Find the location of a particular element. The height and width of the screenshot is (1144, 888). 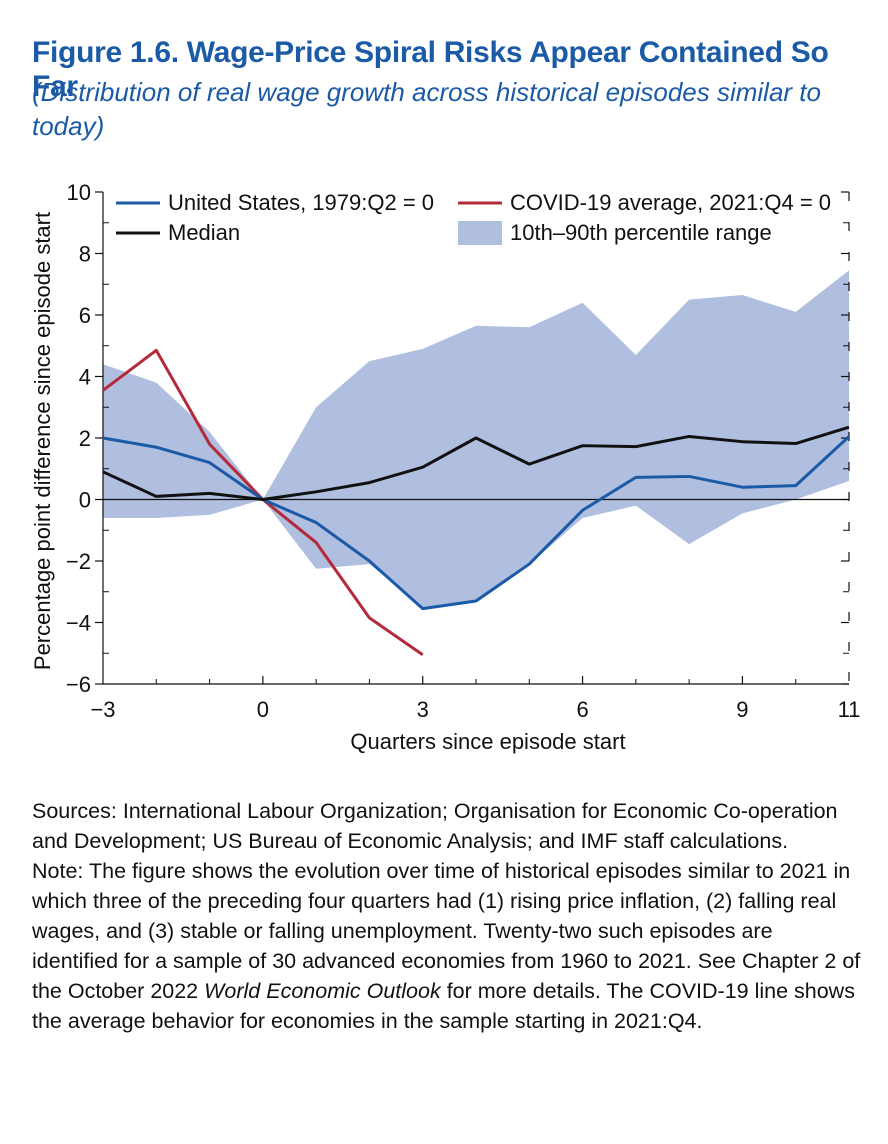

legend-label: United States, 1979:Q2 = 0 is located at coordinates (301, 202).